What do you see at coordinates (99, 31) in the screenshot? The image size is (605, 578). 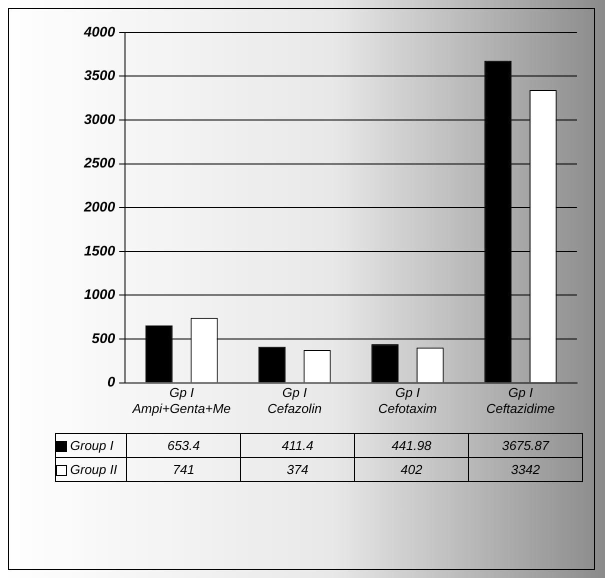 I see `y-tick-label: 4000` at bounding box center [99, 31].